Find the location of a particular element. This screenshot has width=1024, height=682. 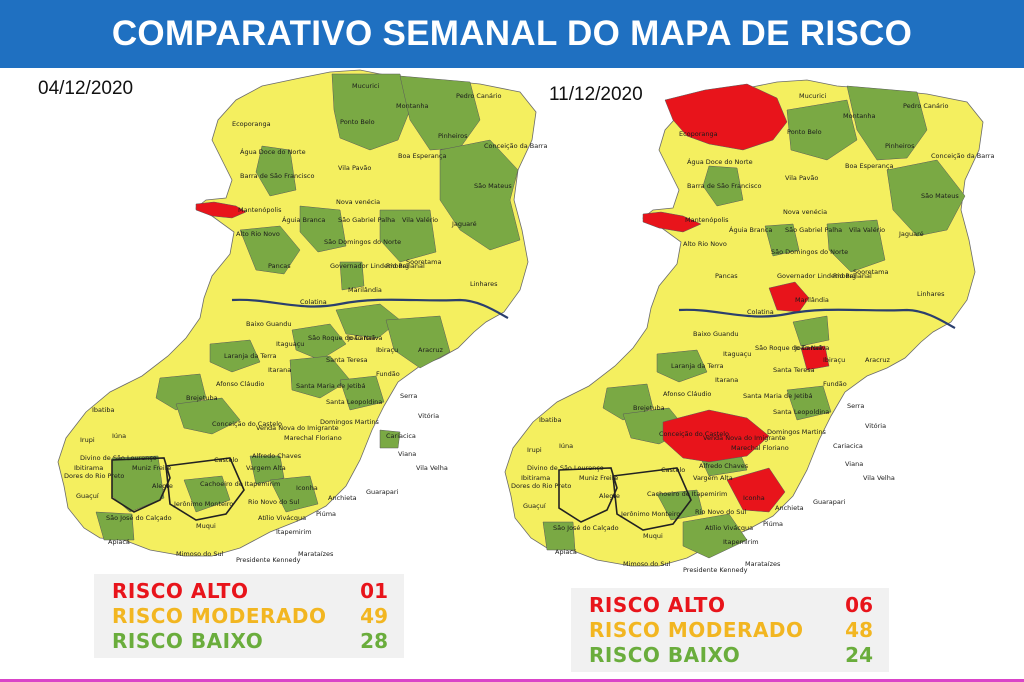

municipality-label: Mimoso do Sul is located at coordinates (647, 564).